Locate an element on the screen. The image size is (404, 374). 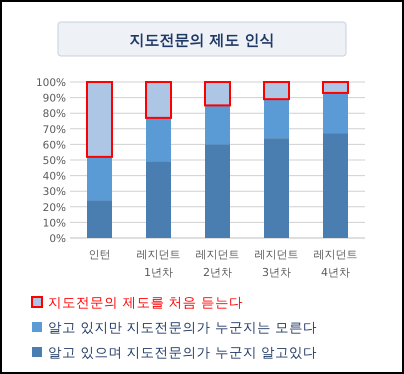
y-tick-label: 50% is located at coordinates (54, 161).